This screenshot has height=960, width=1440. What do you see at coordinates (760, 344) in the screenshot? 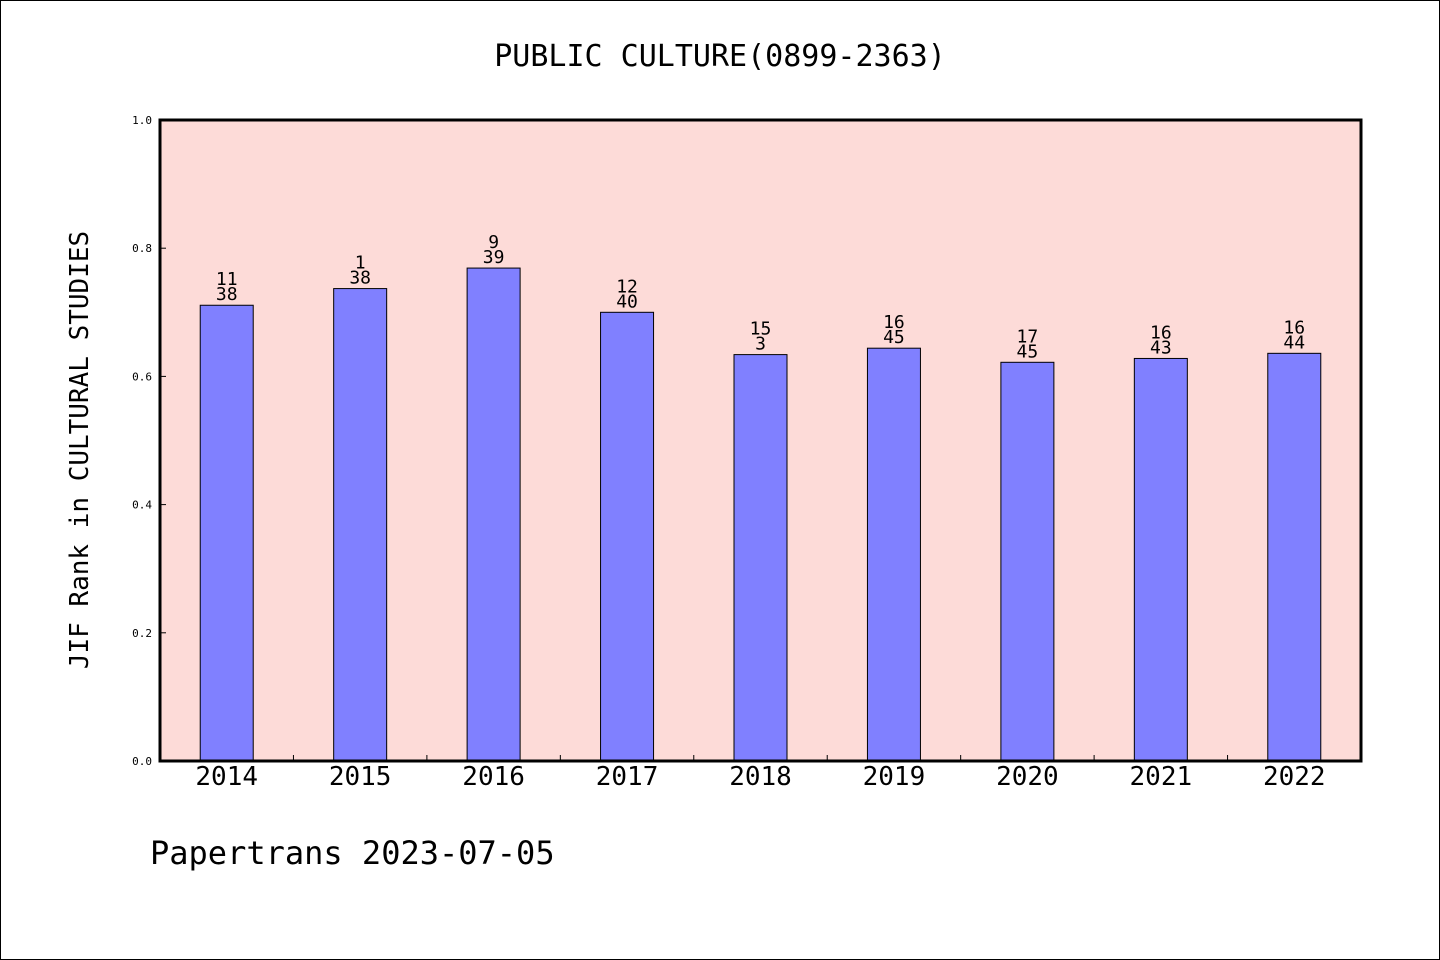
I see `bar-total-label: 3` at bounding box center [760, 344].